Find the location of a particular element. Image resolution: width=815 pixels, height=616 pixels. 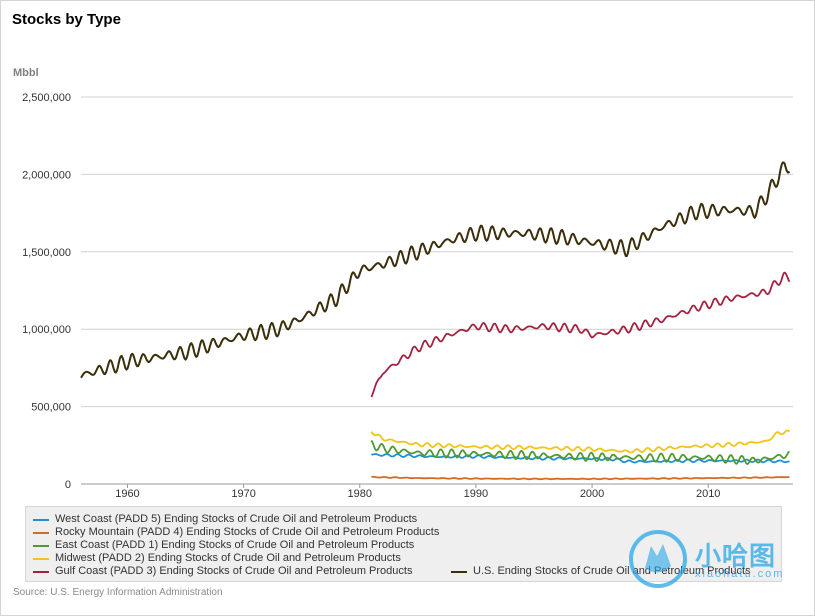

chart-title: Stocks by Type is located at coordinates (66, 19).